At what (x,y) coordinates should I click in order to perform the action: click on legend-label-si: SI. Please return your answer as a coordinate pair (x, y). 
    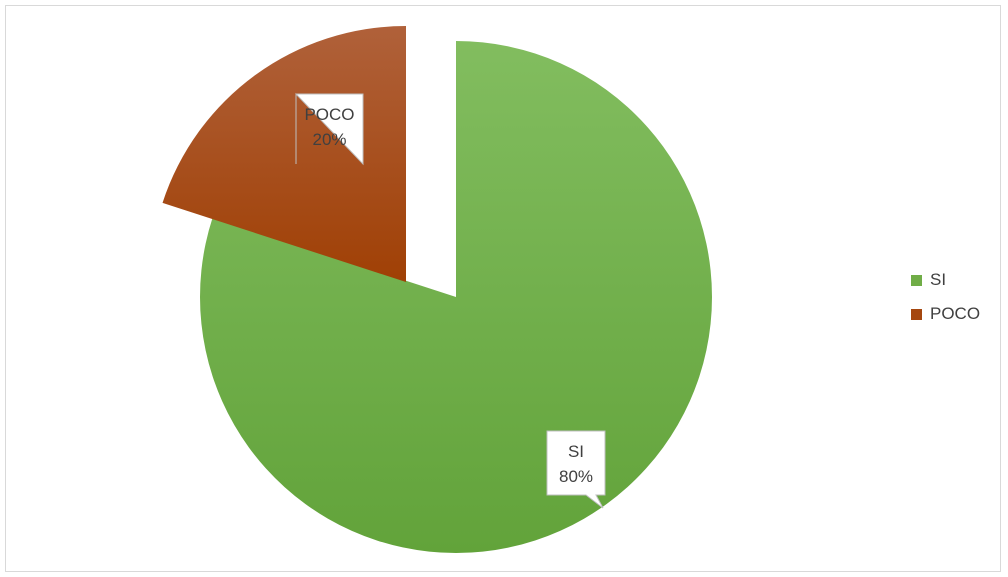
    Looking at the image, I should click on (938, 279).